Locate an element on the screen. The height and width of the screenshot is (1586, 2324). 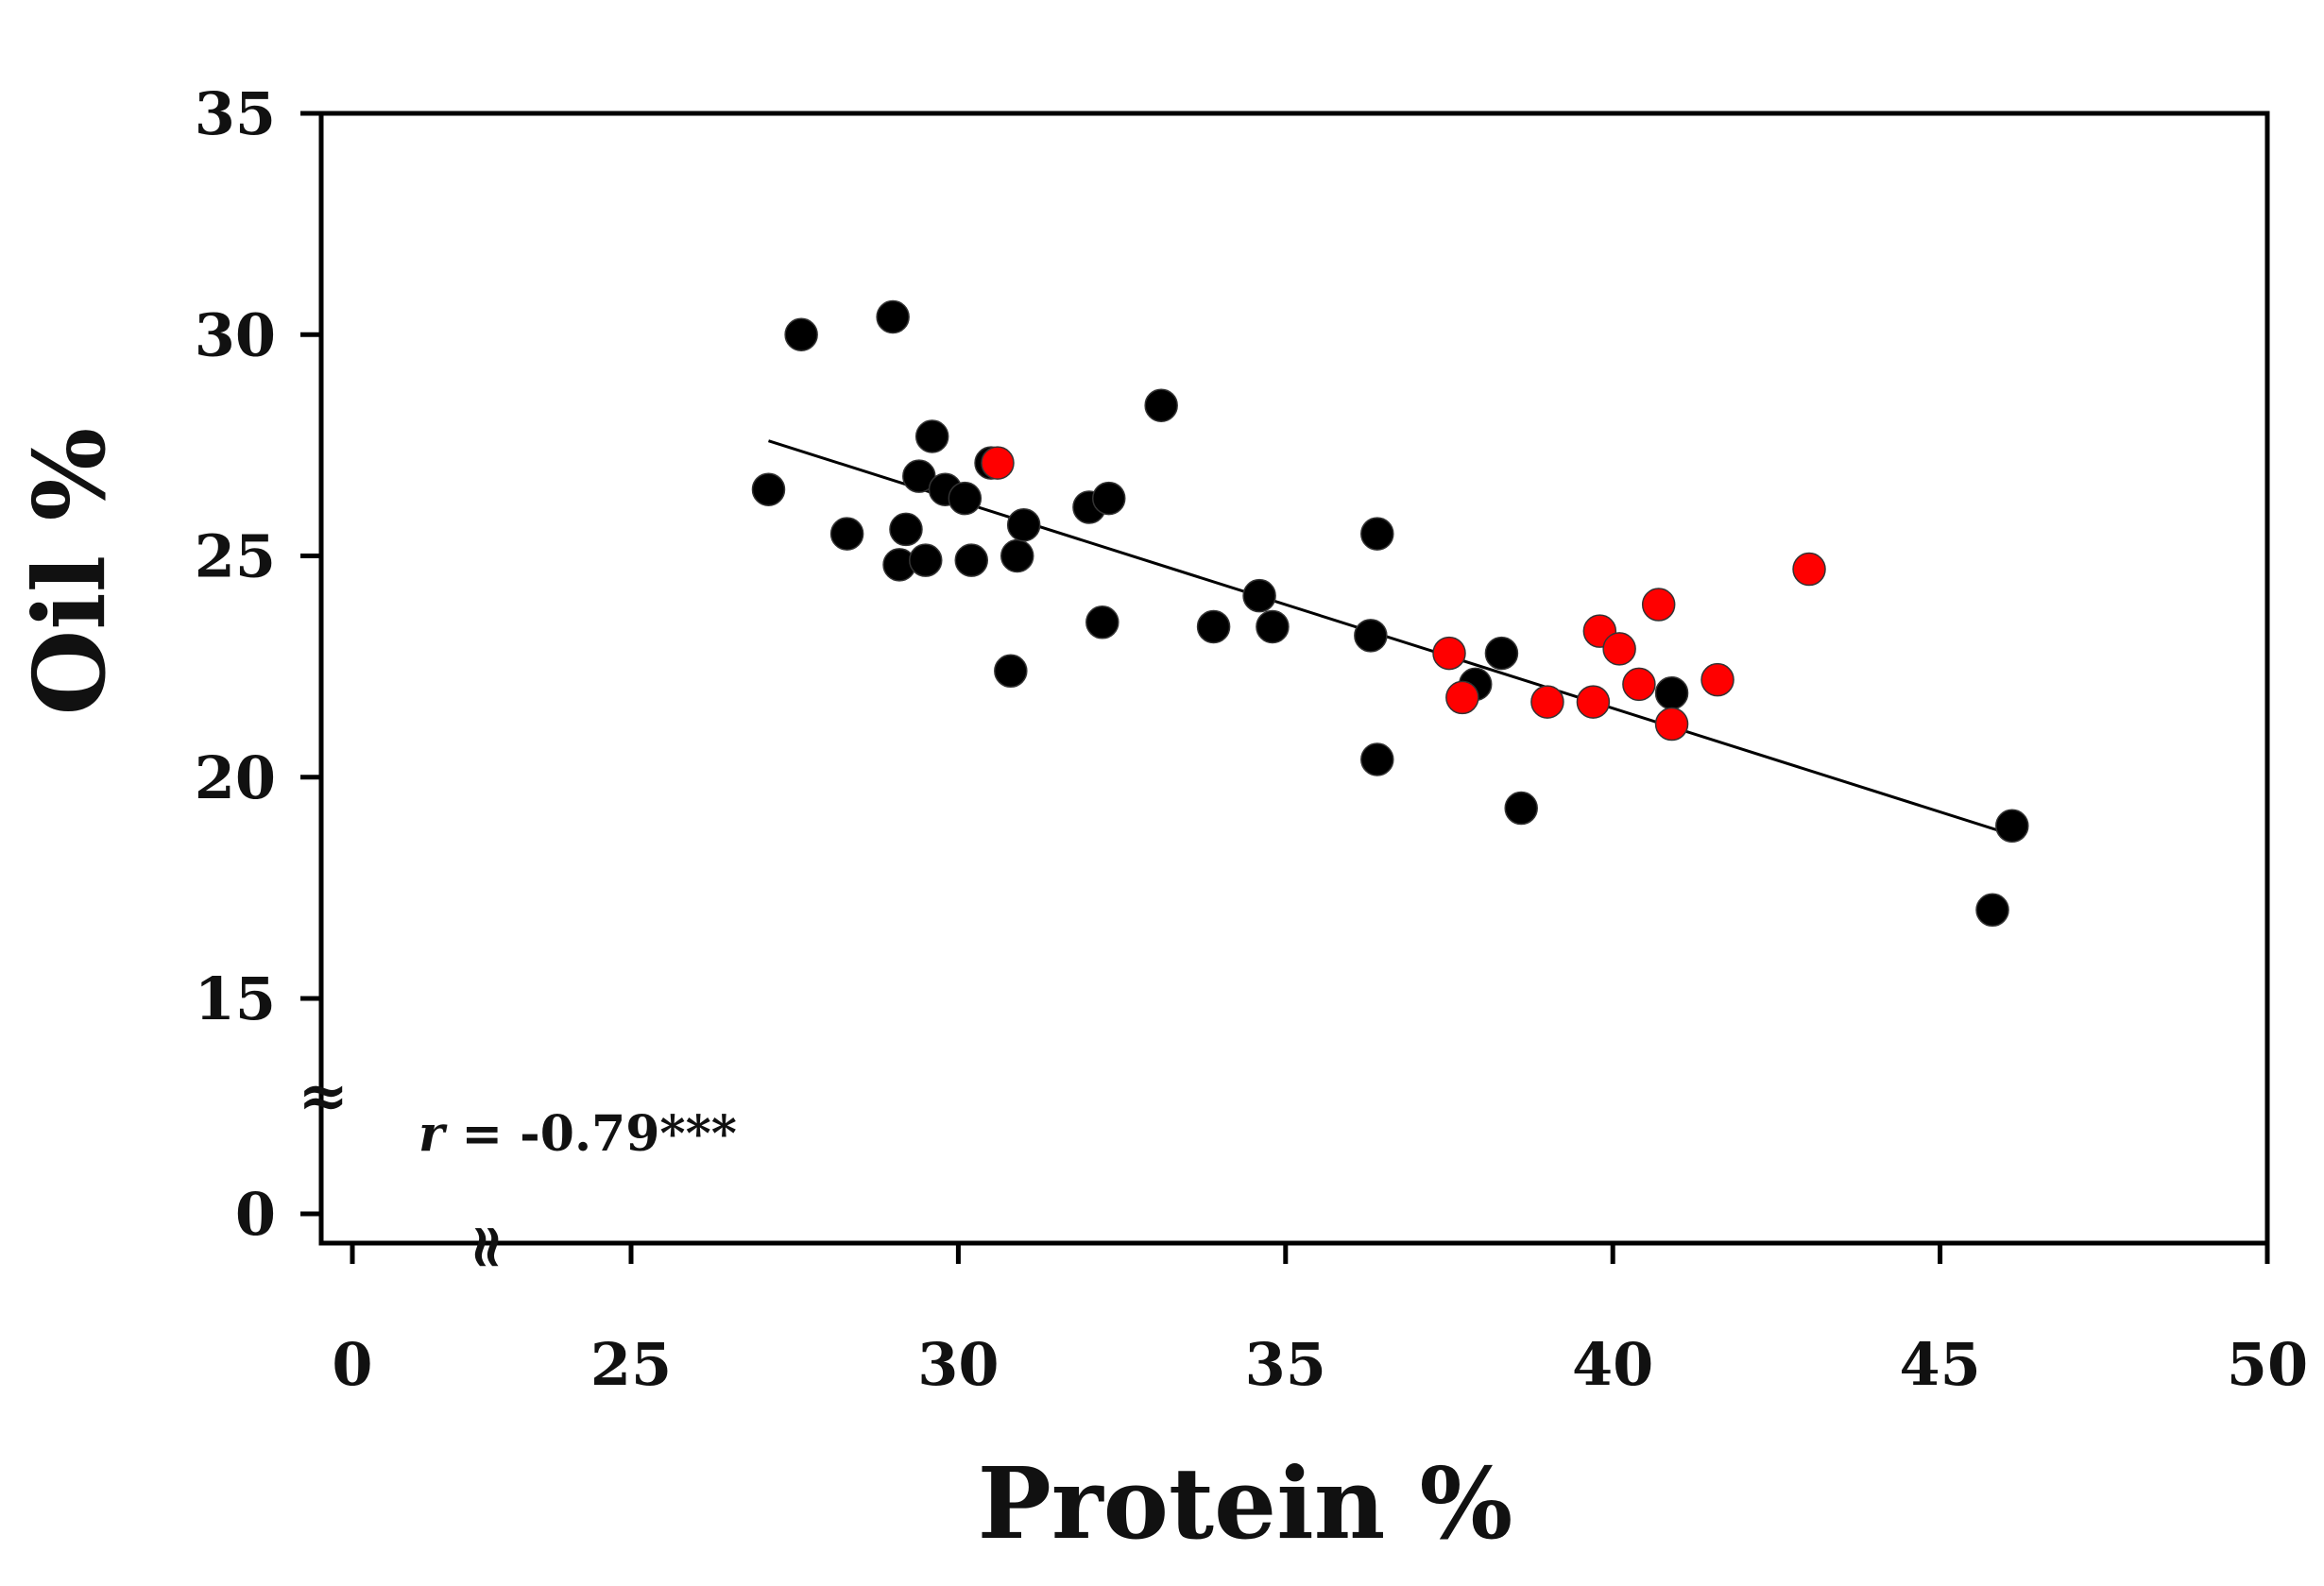
y-tick-label: 35 is located at coordinates (235, 113).